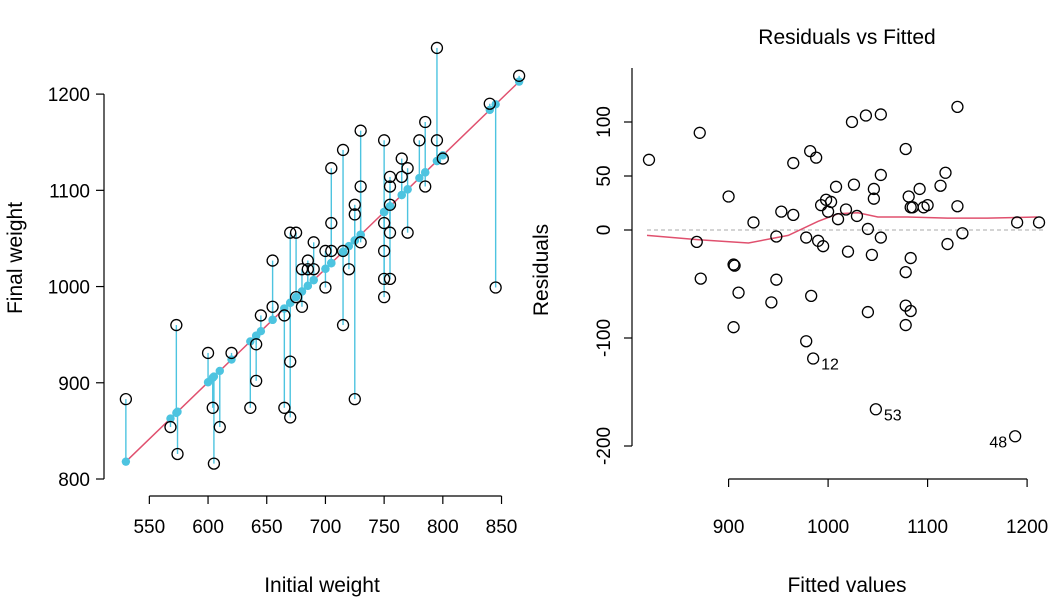 The image size is (1050, 600). I want to click on point-label: 12, so click(830, 365).